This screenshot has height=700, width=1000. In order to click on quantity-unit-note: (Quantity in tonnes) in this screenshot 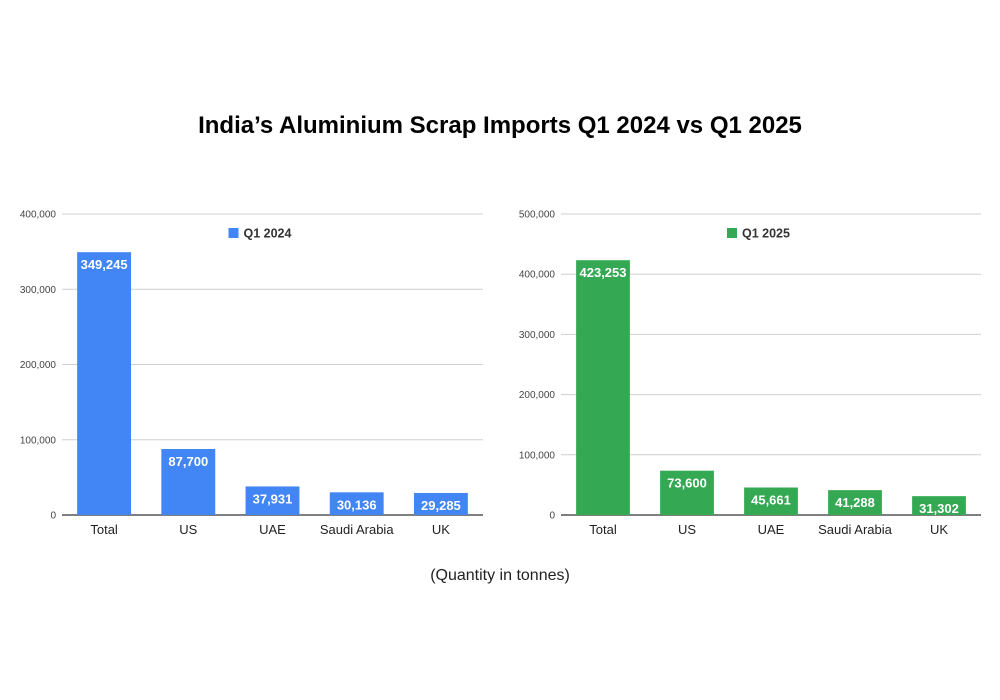, I will do `click(500, 575)`.